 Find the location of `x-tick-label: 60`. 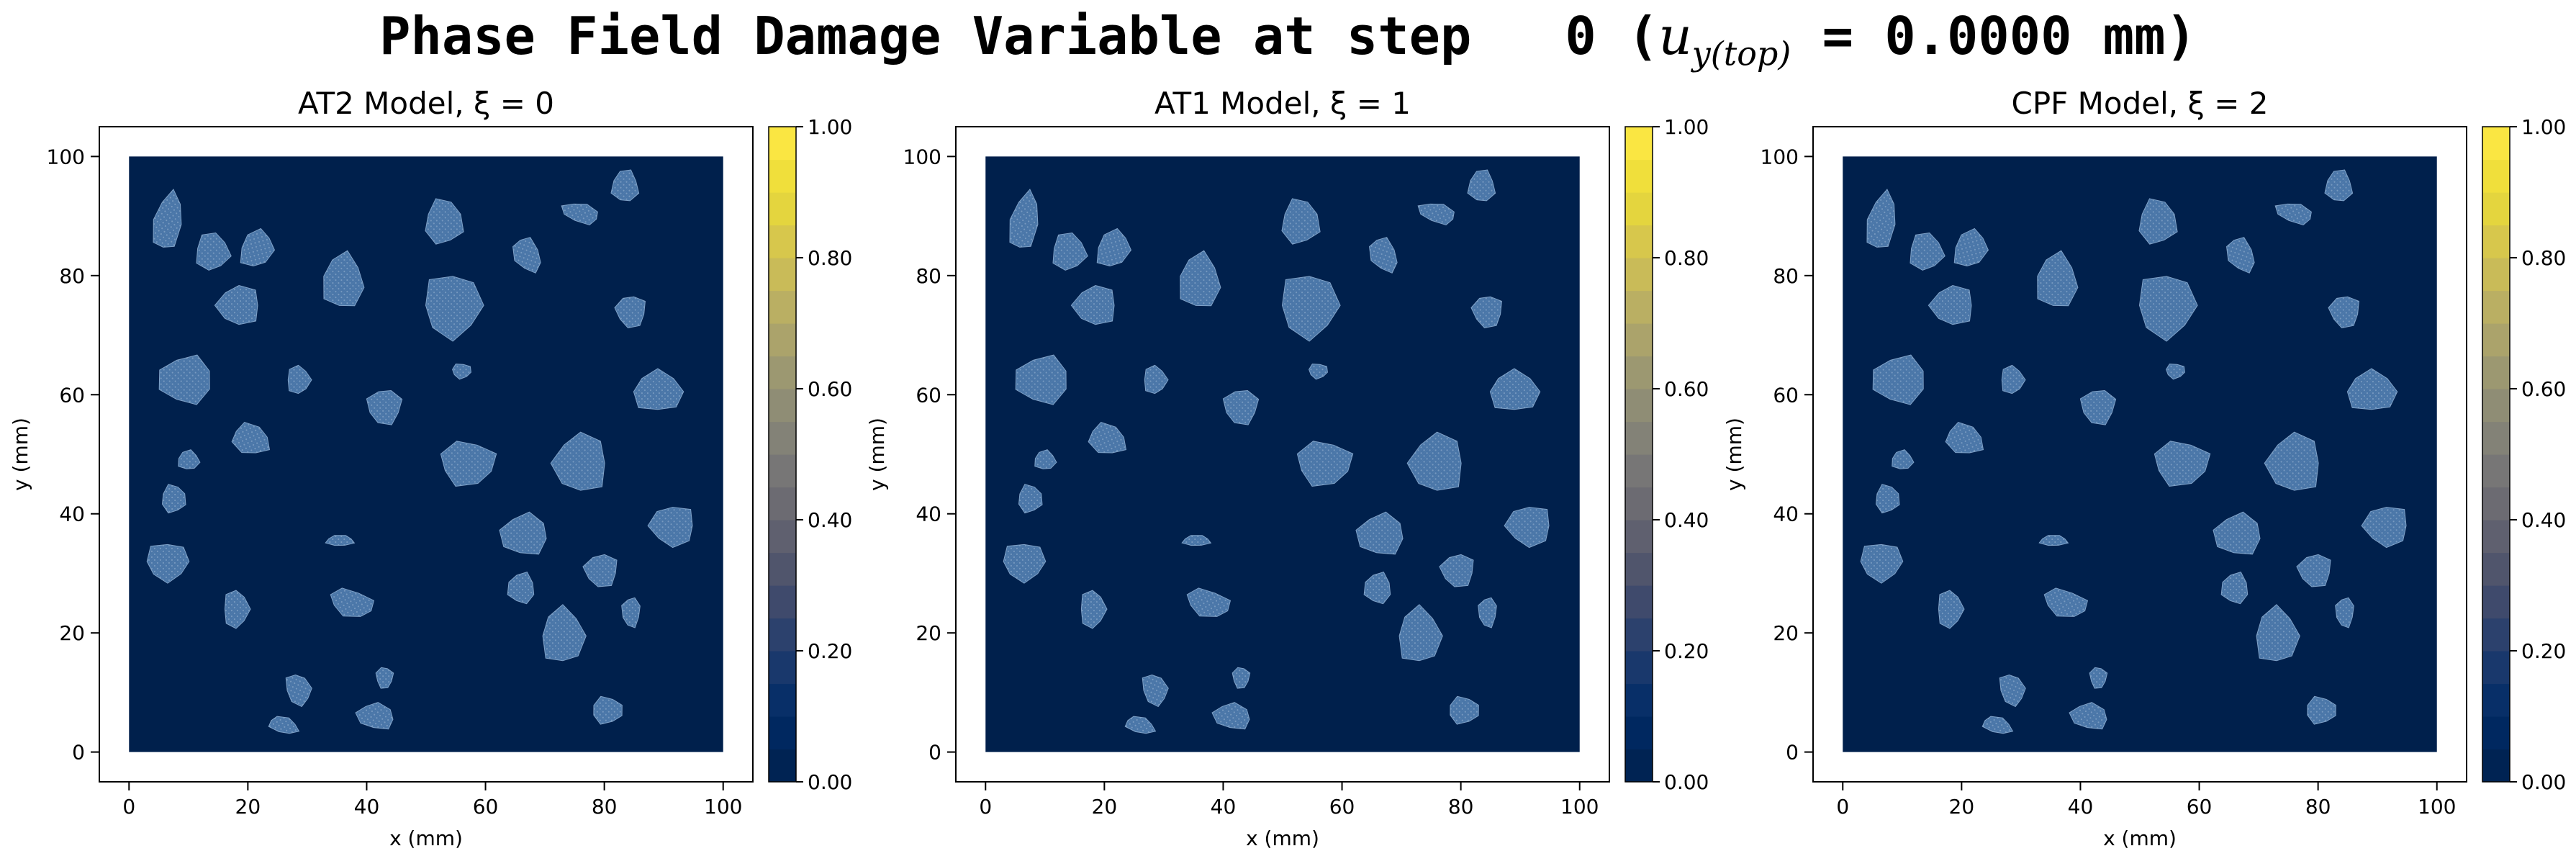

x-tick-label: 60 is located at coordinates (486, 807).